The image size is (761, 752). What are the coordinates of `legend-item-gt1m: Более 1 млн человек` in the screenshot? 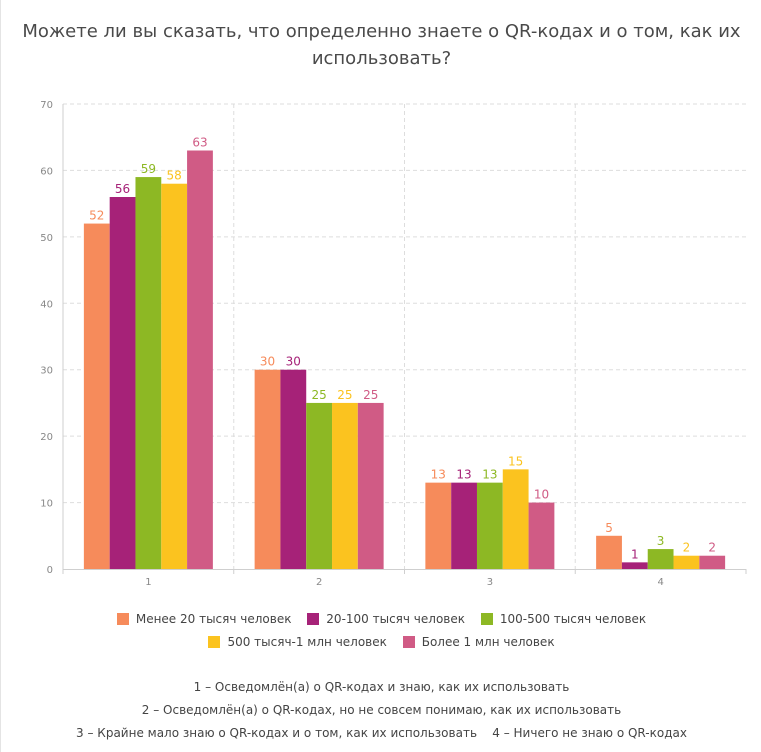 It's located at (478, 642).